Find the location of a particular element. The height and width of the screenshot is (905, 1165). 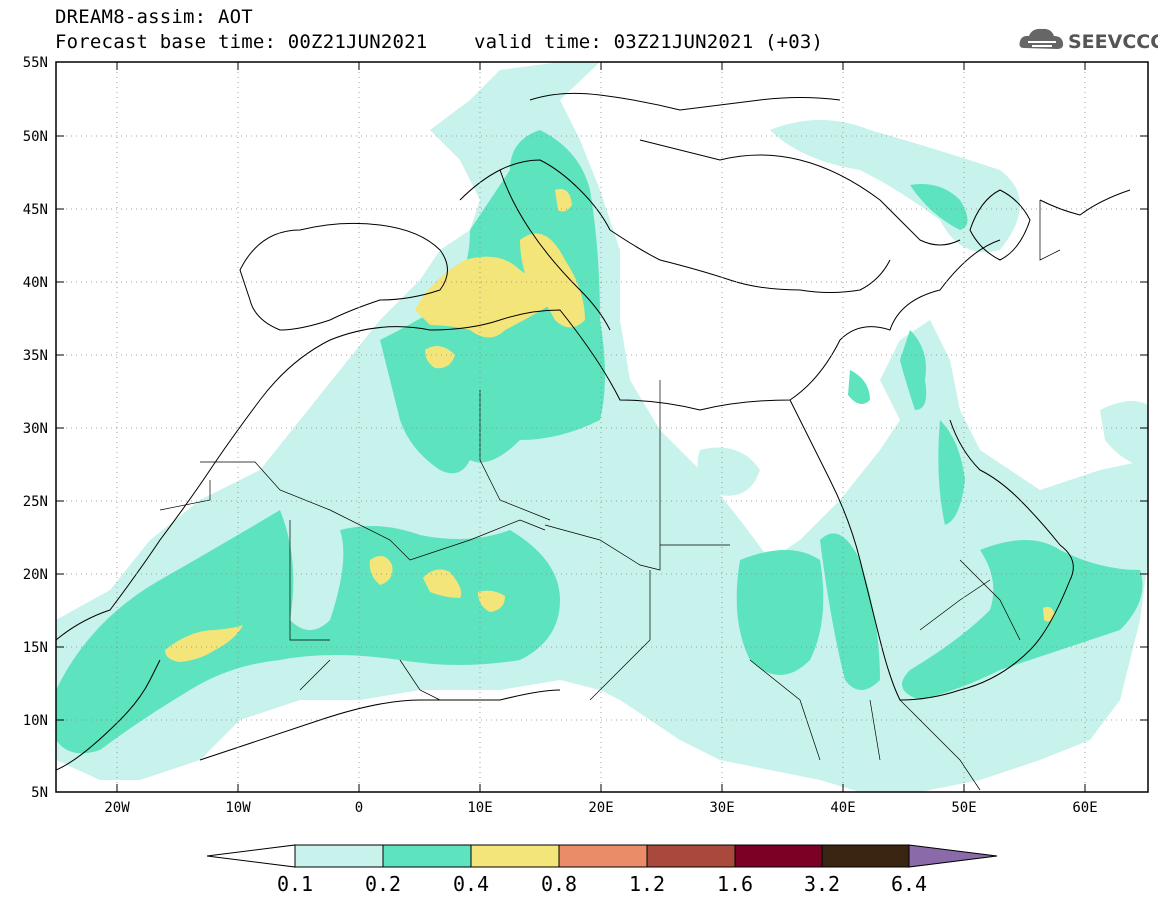

lat-label: 50N is located at coordinates (35, 137).